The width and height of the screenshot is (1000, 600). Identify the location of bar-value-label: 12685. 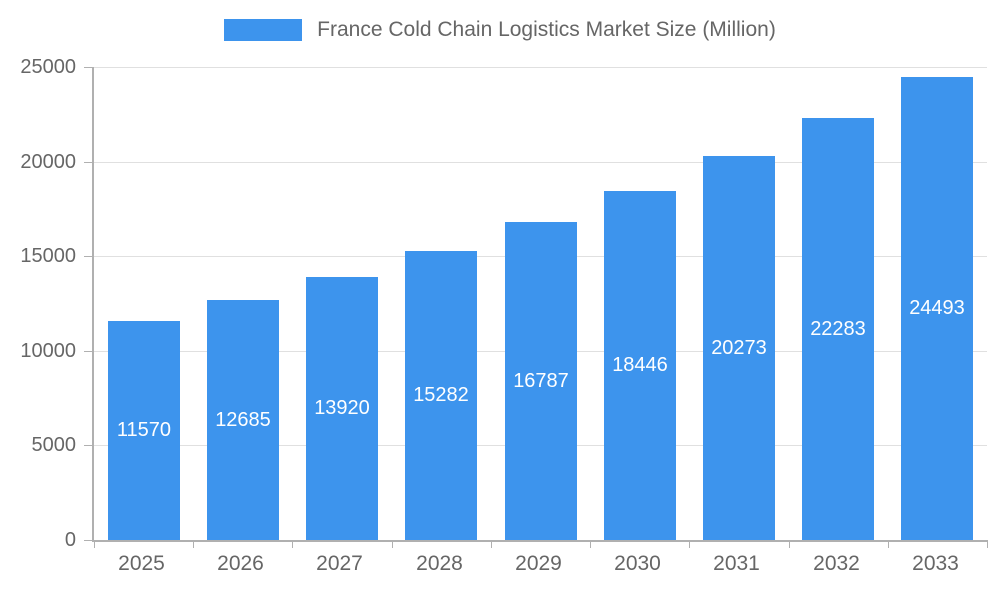
(243, 419).